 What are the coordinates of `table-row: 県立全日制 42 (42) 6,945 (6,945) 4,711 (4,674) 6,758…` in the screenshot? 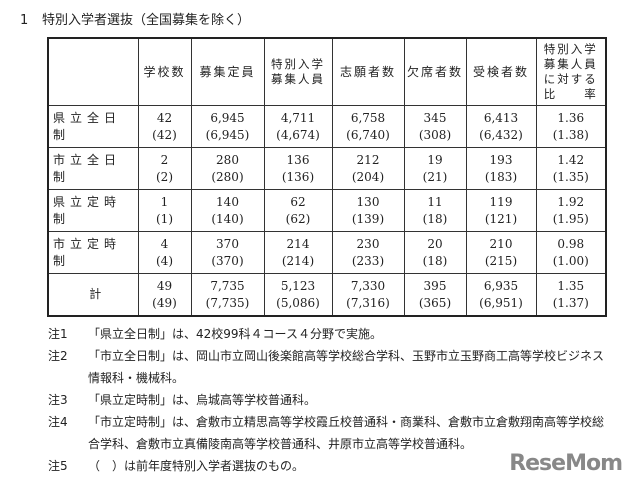 It's located at (327, 126).